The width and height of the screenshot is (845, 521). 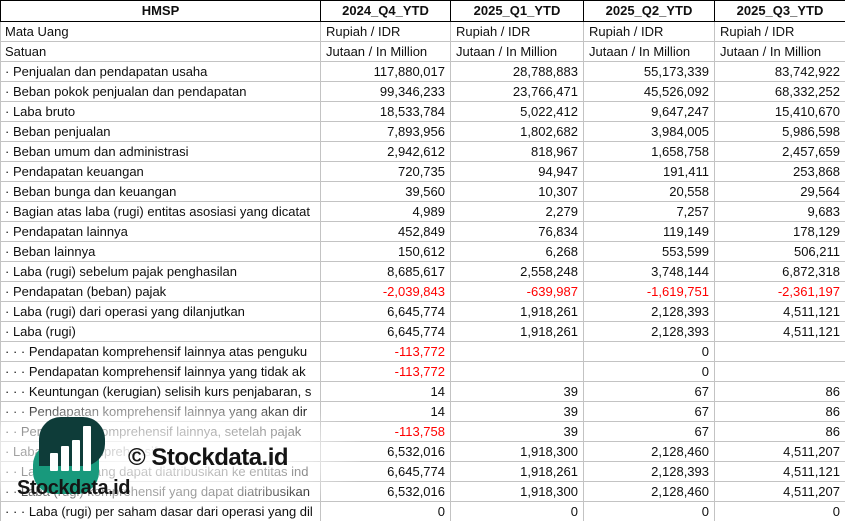 What do you see at coordinates (517, 491) in the screenshot?
I see `cell-value: 1,918,300` at bounding box center [517, 491].